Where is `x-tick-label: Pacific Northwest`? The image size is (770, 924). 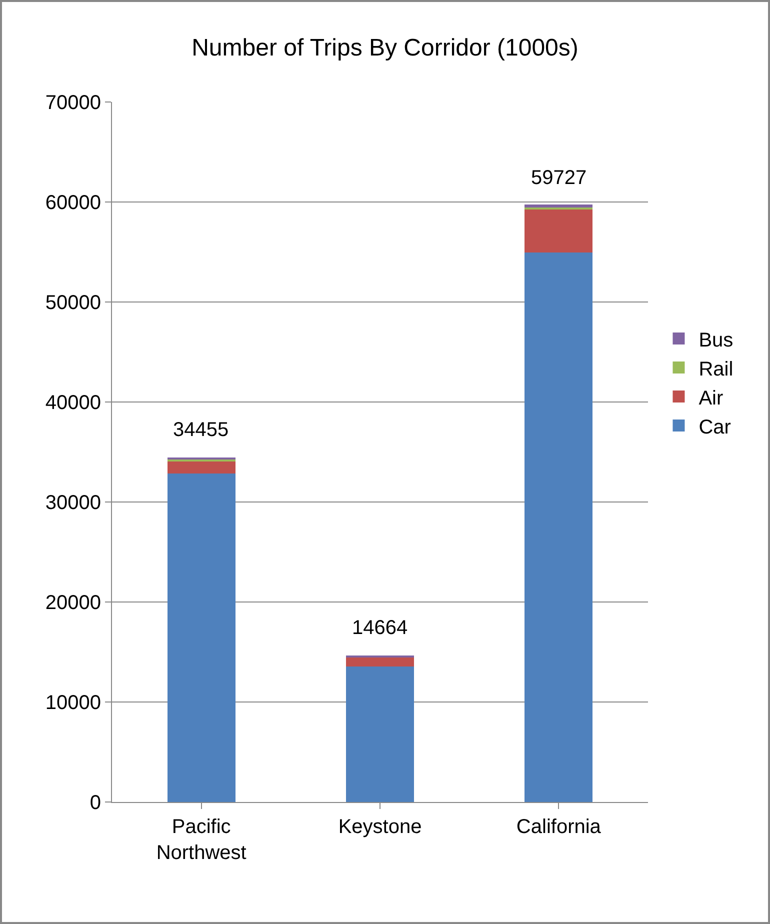
x-tick-label: Pacific Northwest is located at coordinates (201, 840).